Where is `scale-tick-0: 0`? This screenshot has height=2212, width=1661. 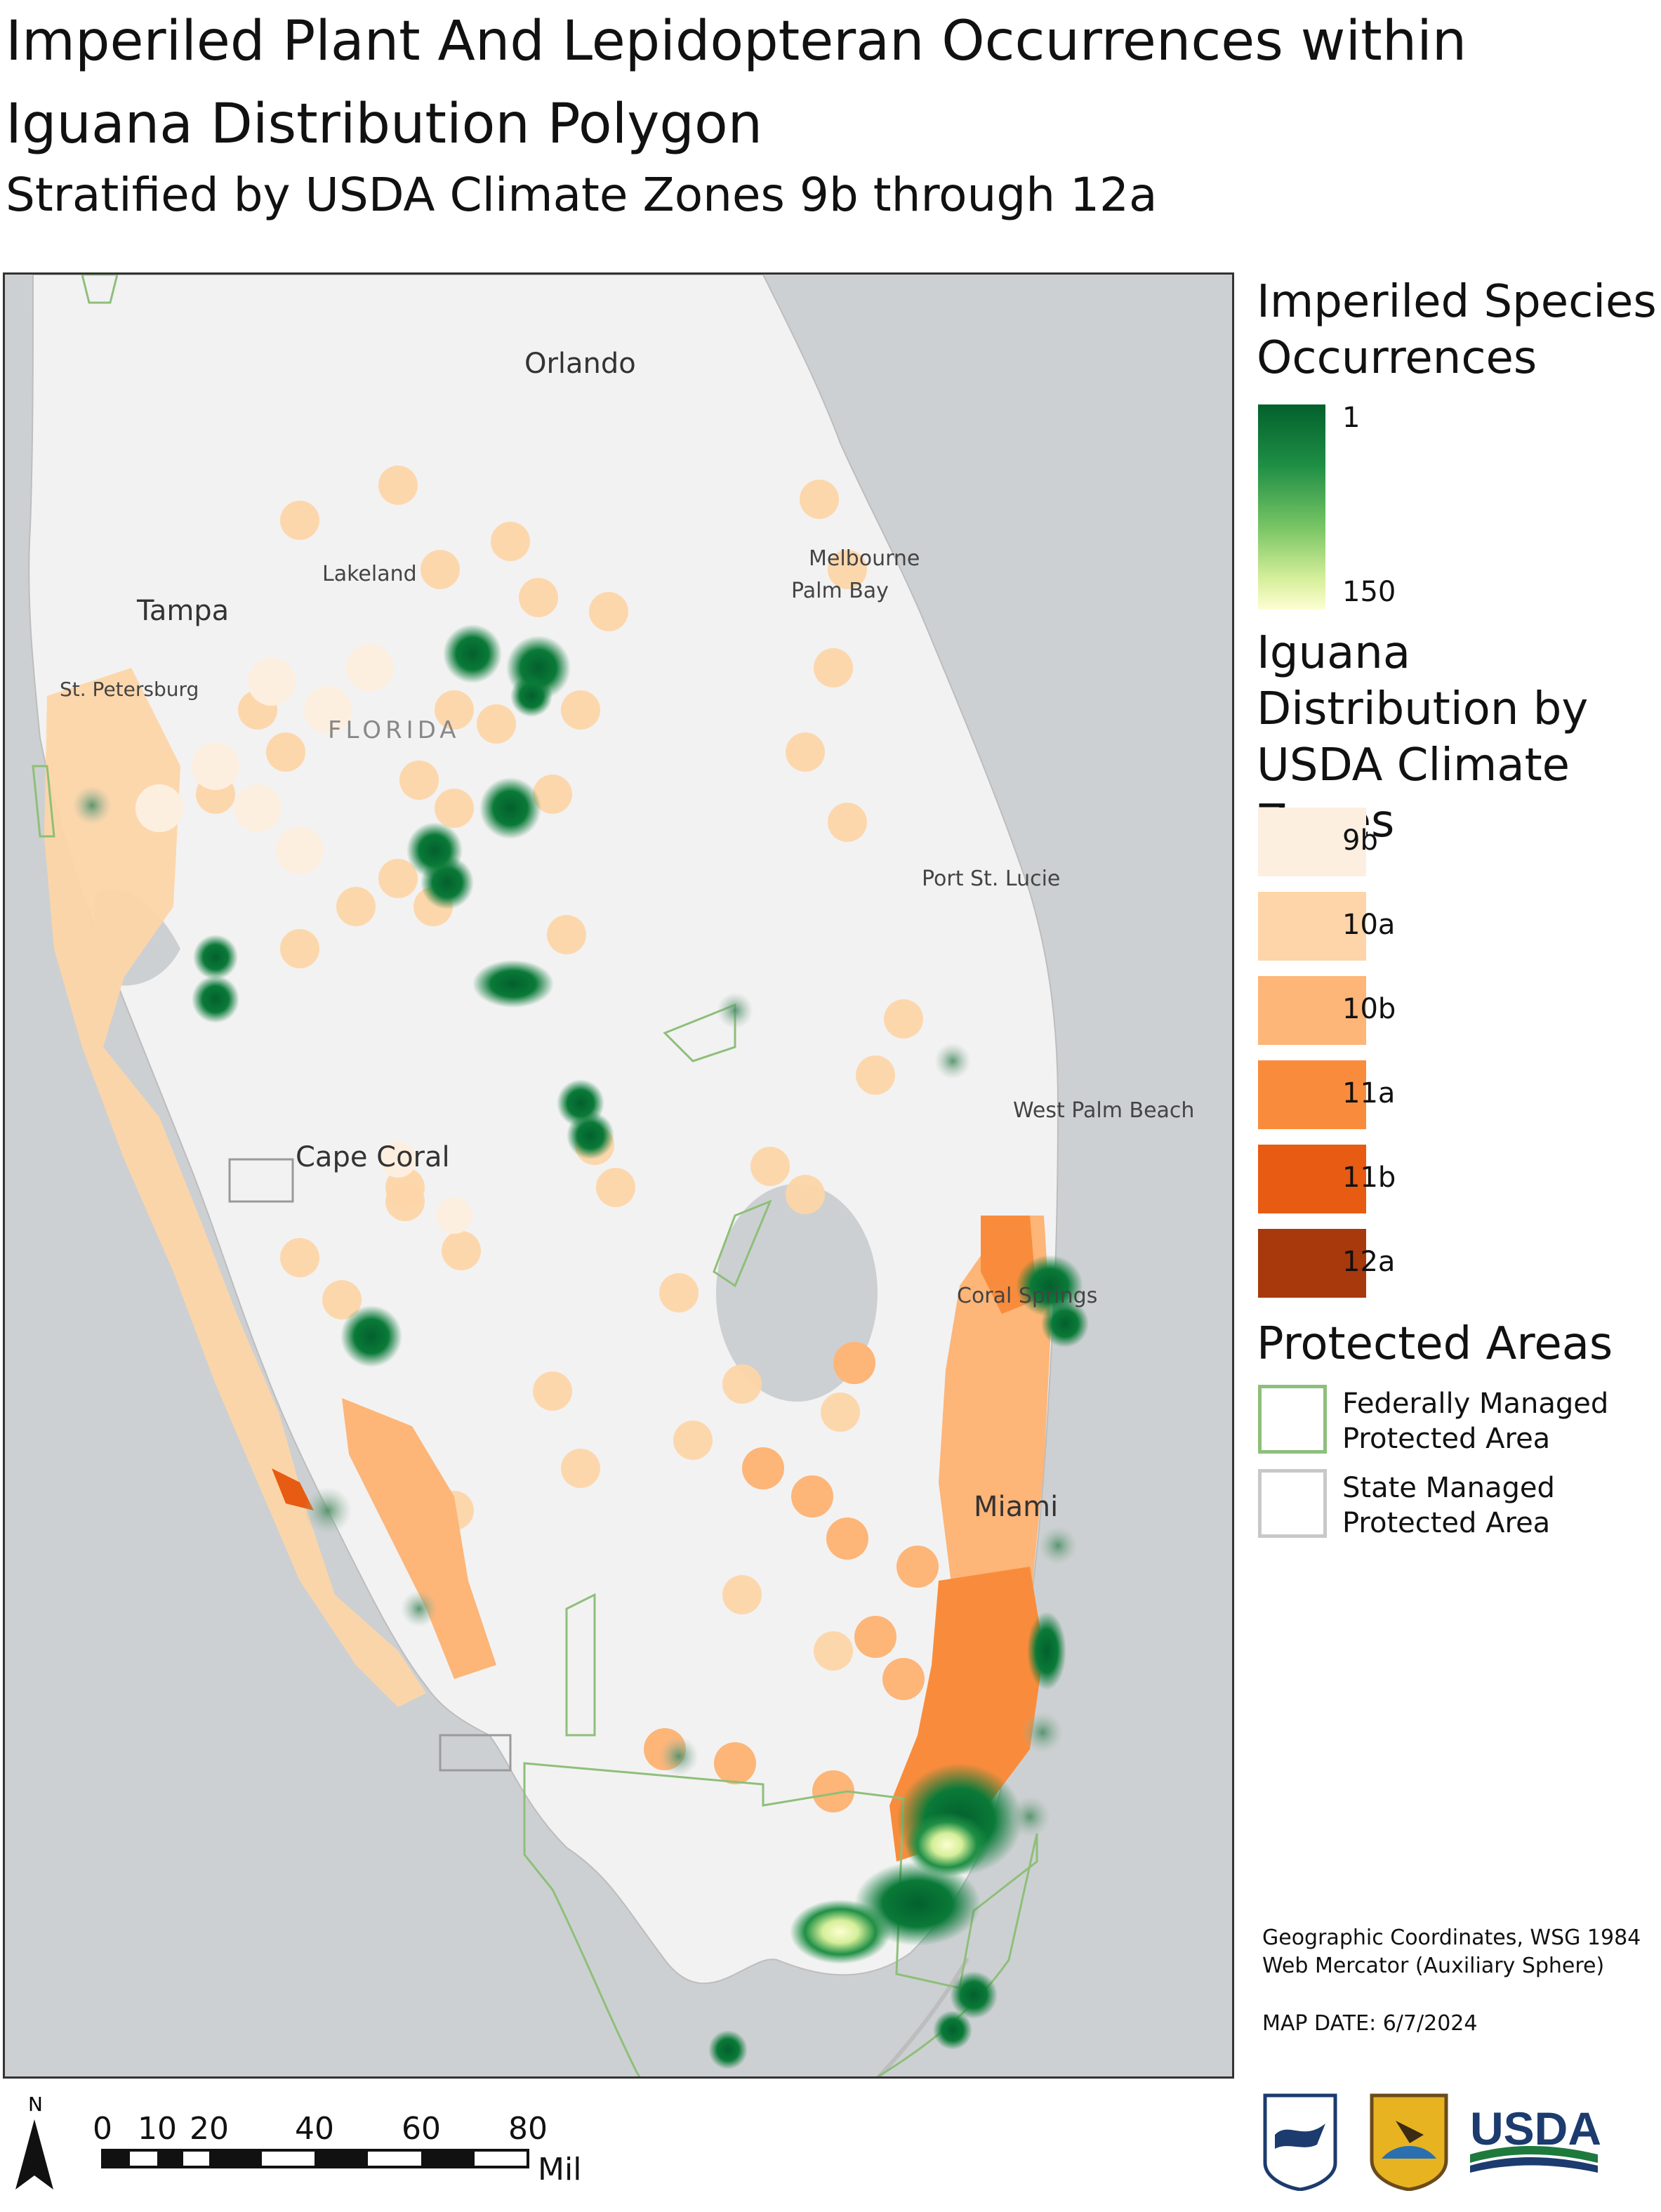 scale-tick-0: 0 is located at coordinates (102, 2129).